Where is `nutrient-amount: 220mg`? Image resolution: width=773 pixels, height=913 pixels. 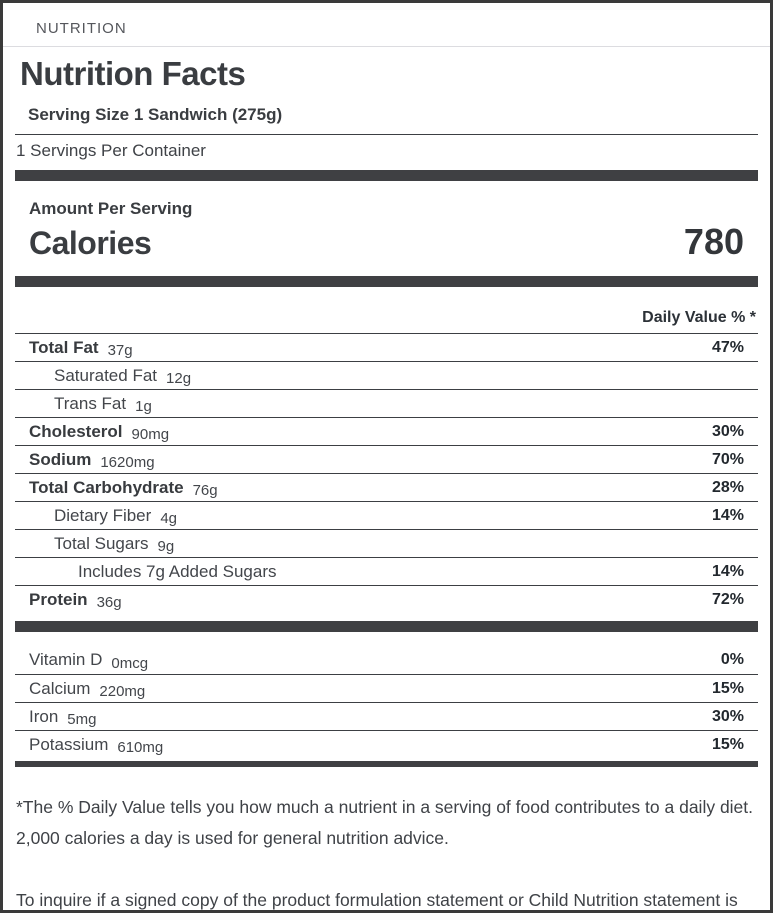
nutrient-amount: 220mg is located at coordinates (122, 691).